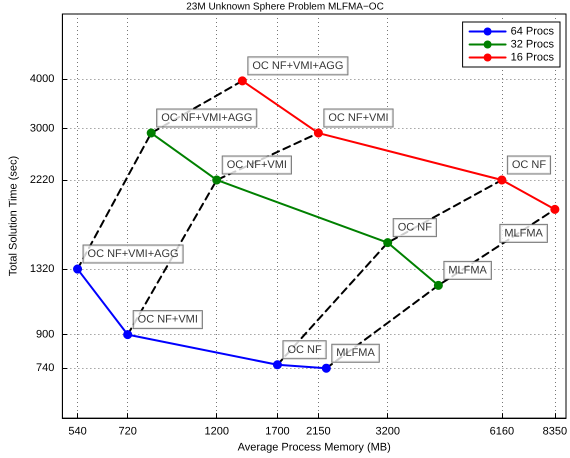  I want to click on x-tick-label: 8350, so click(555, 432).